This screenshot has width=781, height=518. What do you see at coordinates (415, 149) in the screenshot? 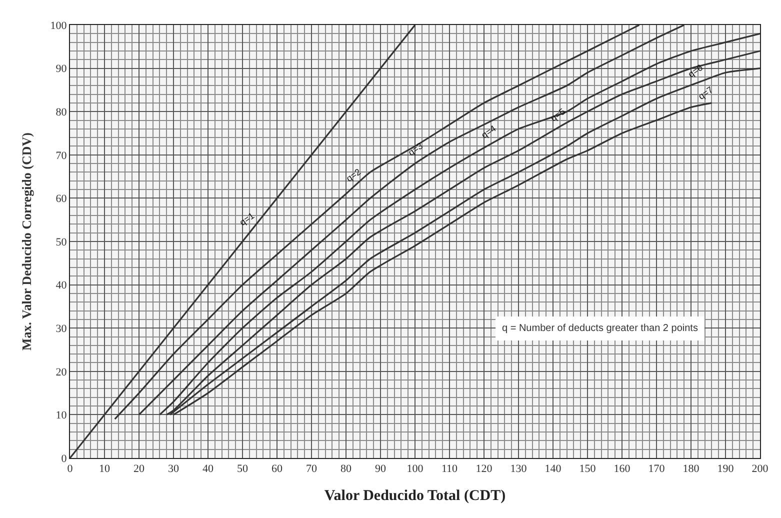
I see `annotation: q=3` at bounding box center [415, 149].